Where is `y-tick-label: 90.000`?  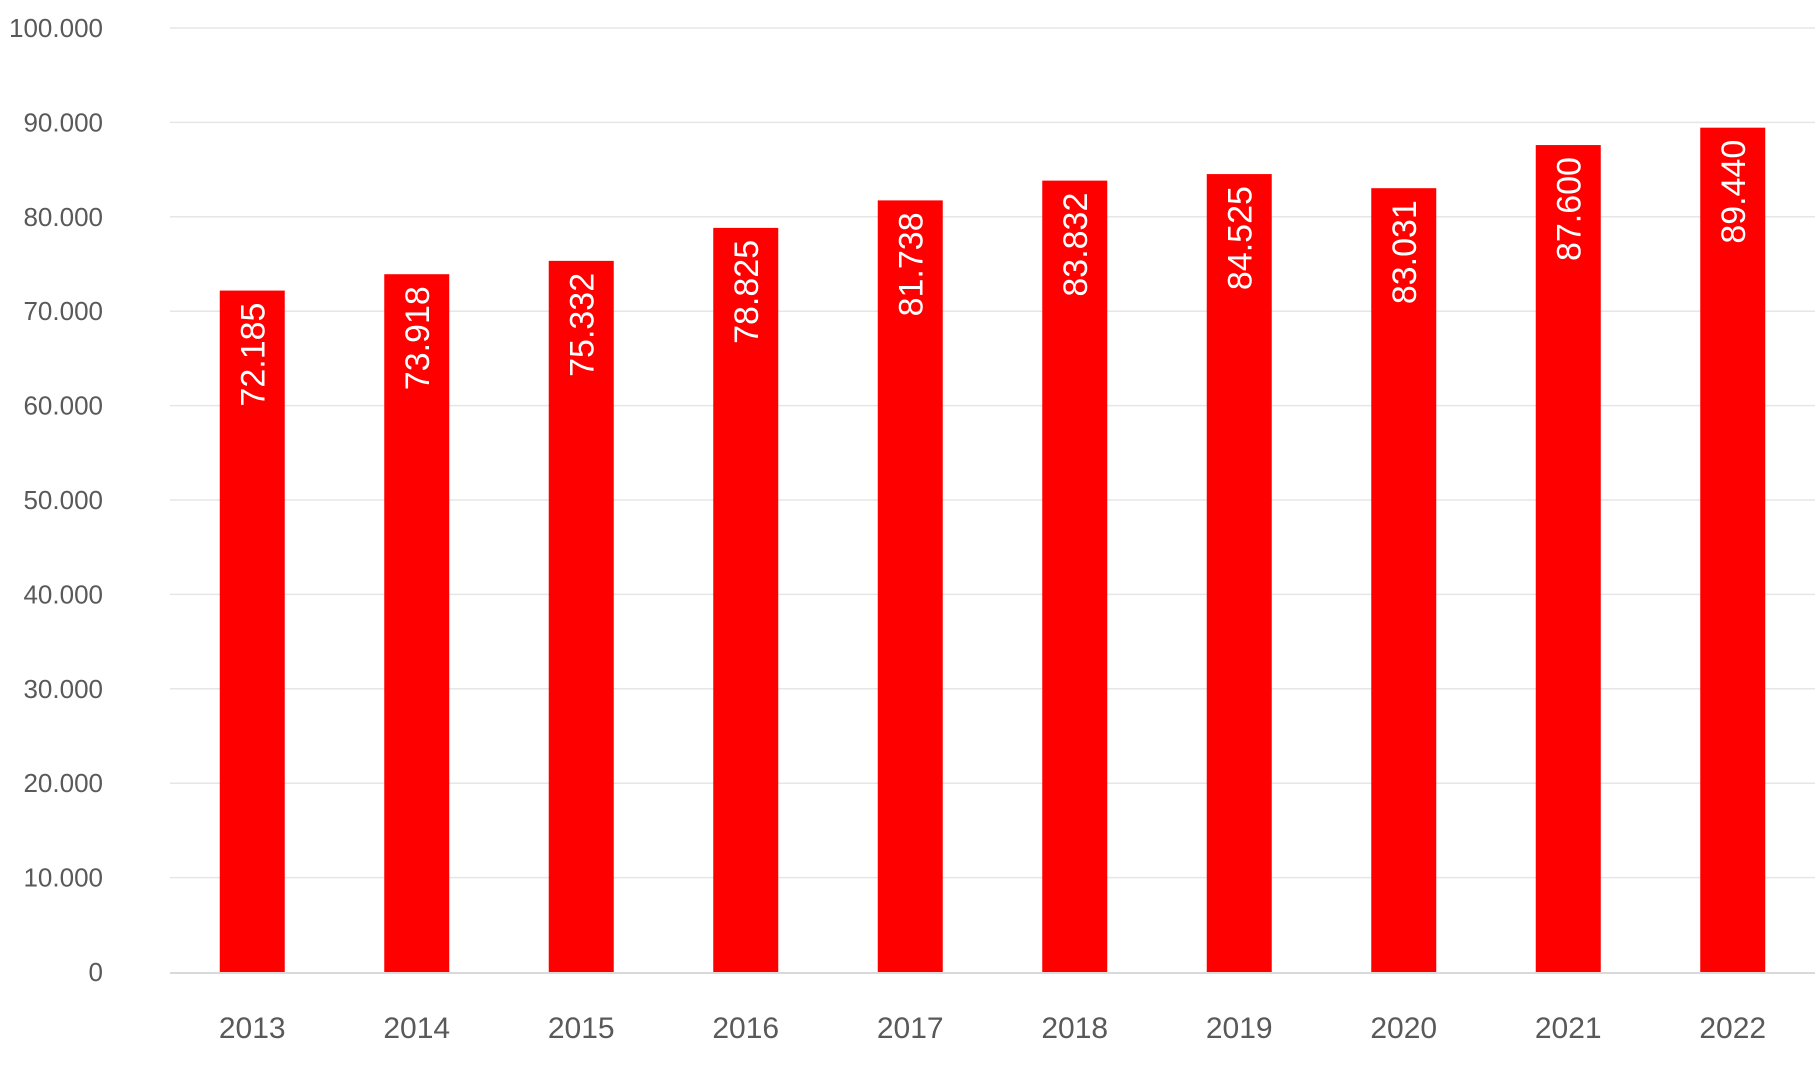
y-tick-label: 90.000 is located at coordinates (63, 122).